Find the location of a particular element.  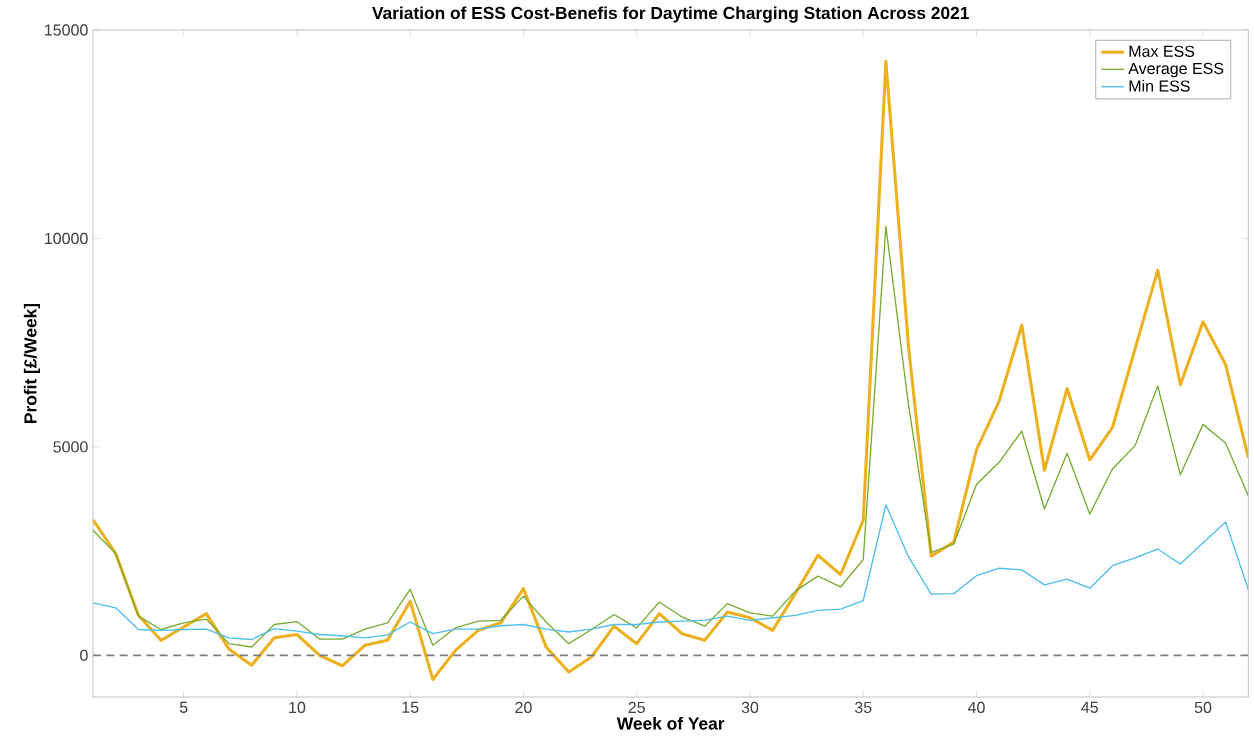

y-tick-label: 5000 is located at coordinates (70, 447).